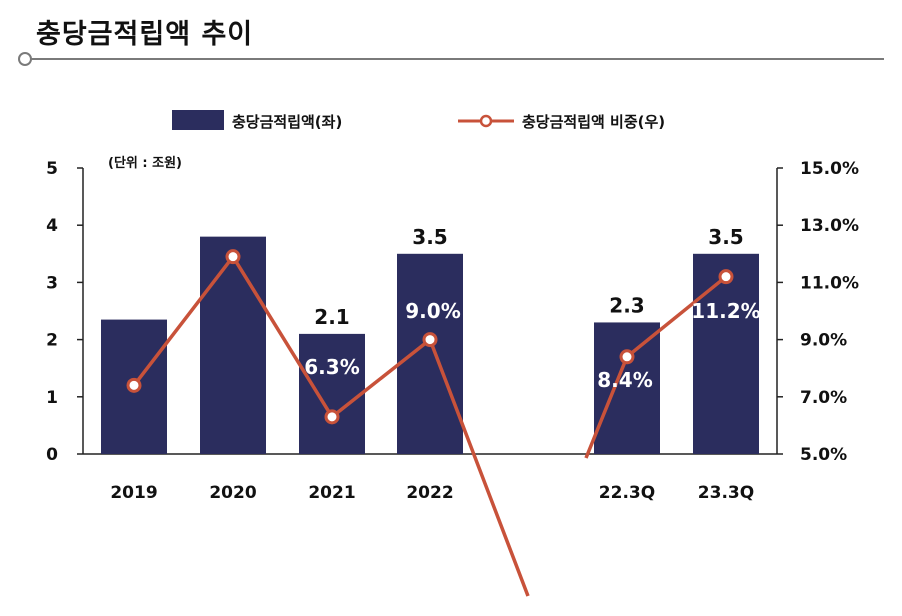 The height and width of the screenshot is (616, 902). What do you see at coordinates (52, 226) in the screenshot?
I see `y-left-tick-label: 4` at bounding box center [52, 226].